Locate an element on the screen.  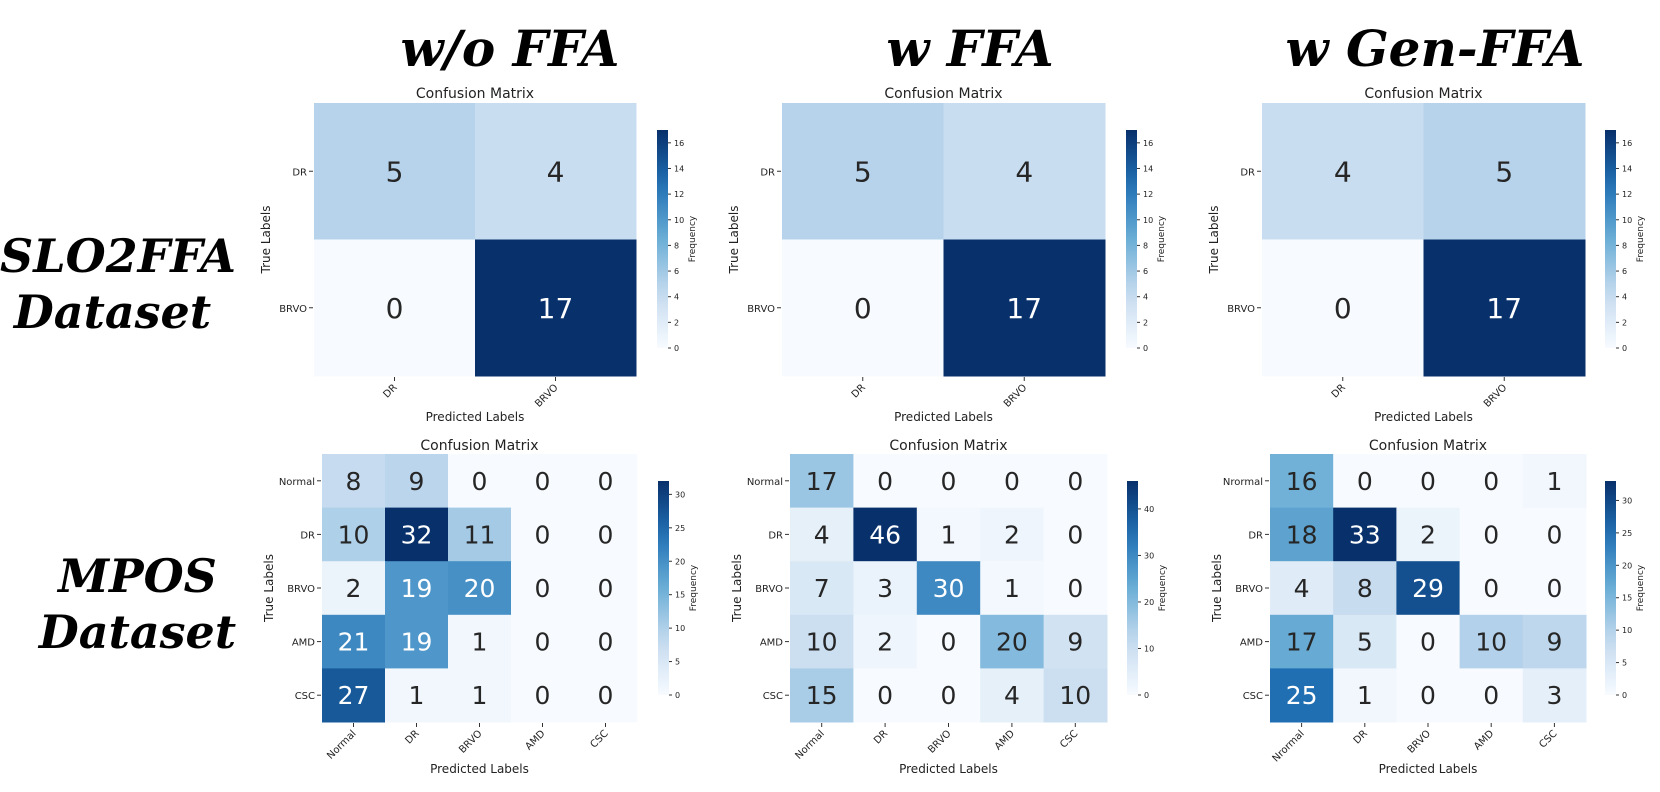
y-tick-label: AMD is located at coordinates (303, 643).